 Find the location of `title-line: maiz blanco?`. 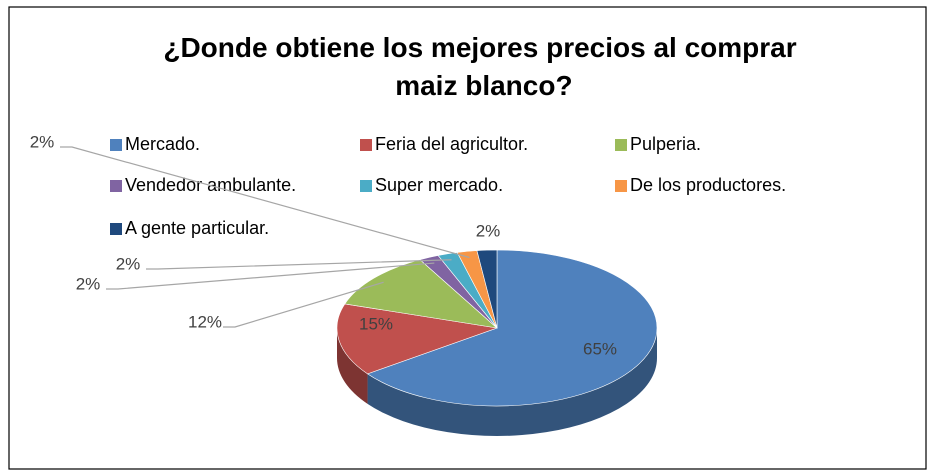

title-line: maiz blanco? is located at coordinates (479, 85).